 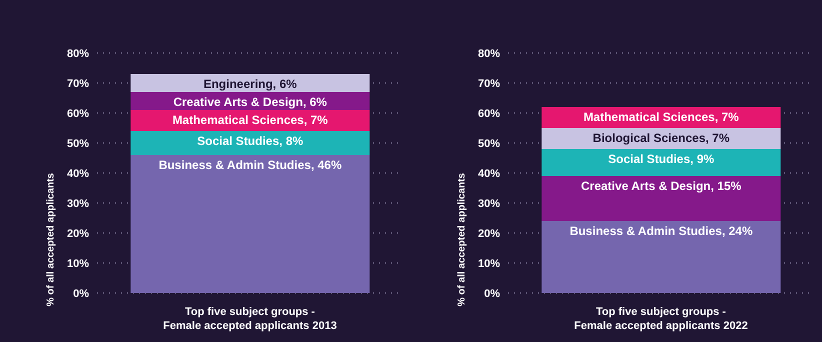 What do you see at coordinates (661, 231) in the screenshot?
I see `data-label: Business & Admin Studies, 24%` at bounding box center [661, 231].